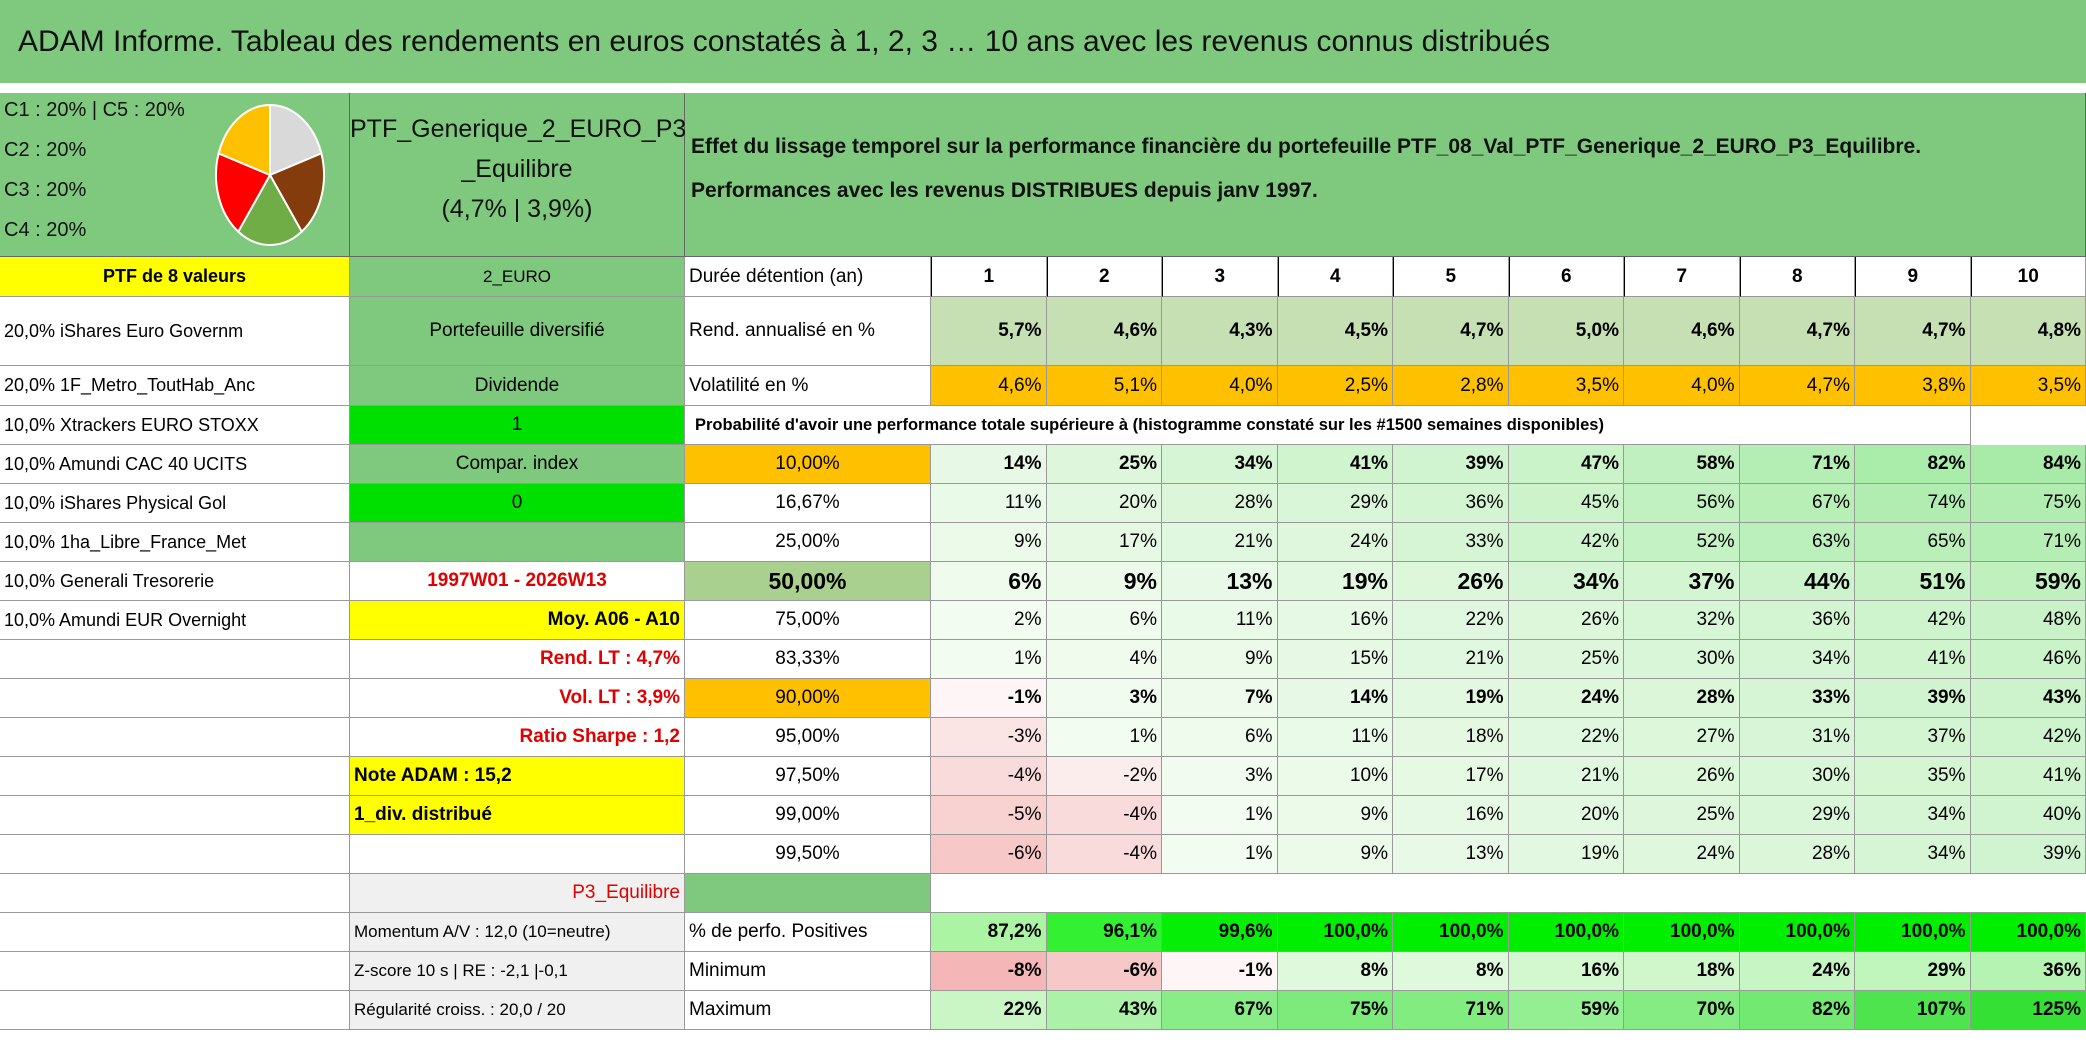  What do you see at coordinates (1797, 277) in the screenshot?
I see `cell: 8` at bounding box center [1797, 277].